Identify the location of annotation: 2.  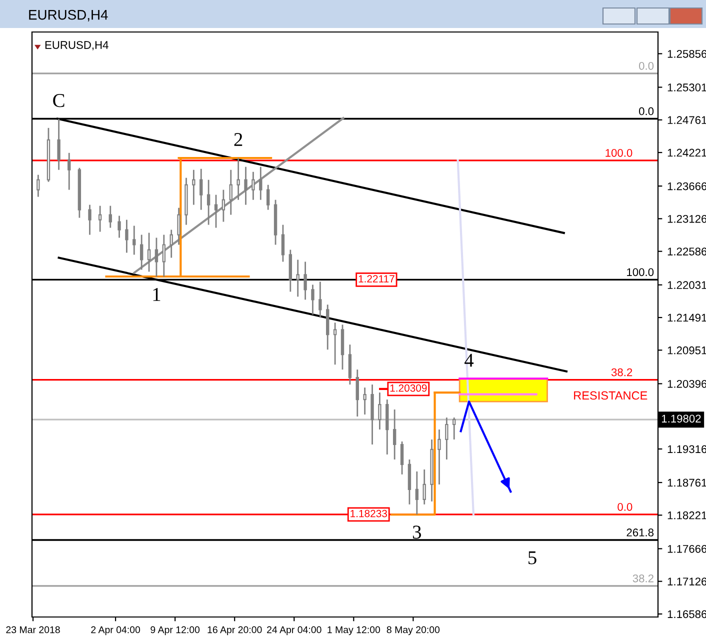
(238, 139).